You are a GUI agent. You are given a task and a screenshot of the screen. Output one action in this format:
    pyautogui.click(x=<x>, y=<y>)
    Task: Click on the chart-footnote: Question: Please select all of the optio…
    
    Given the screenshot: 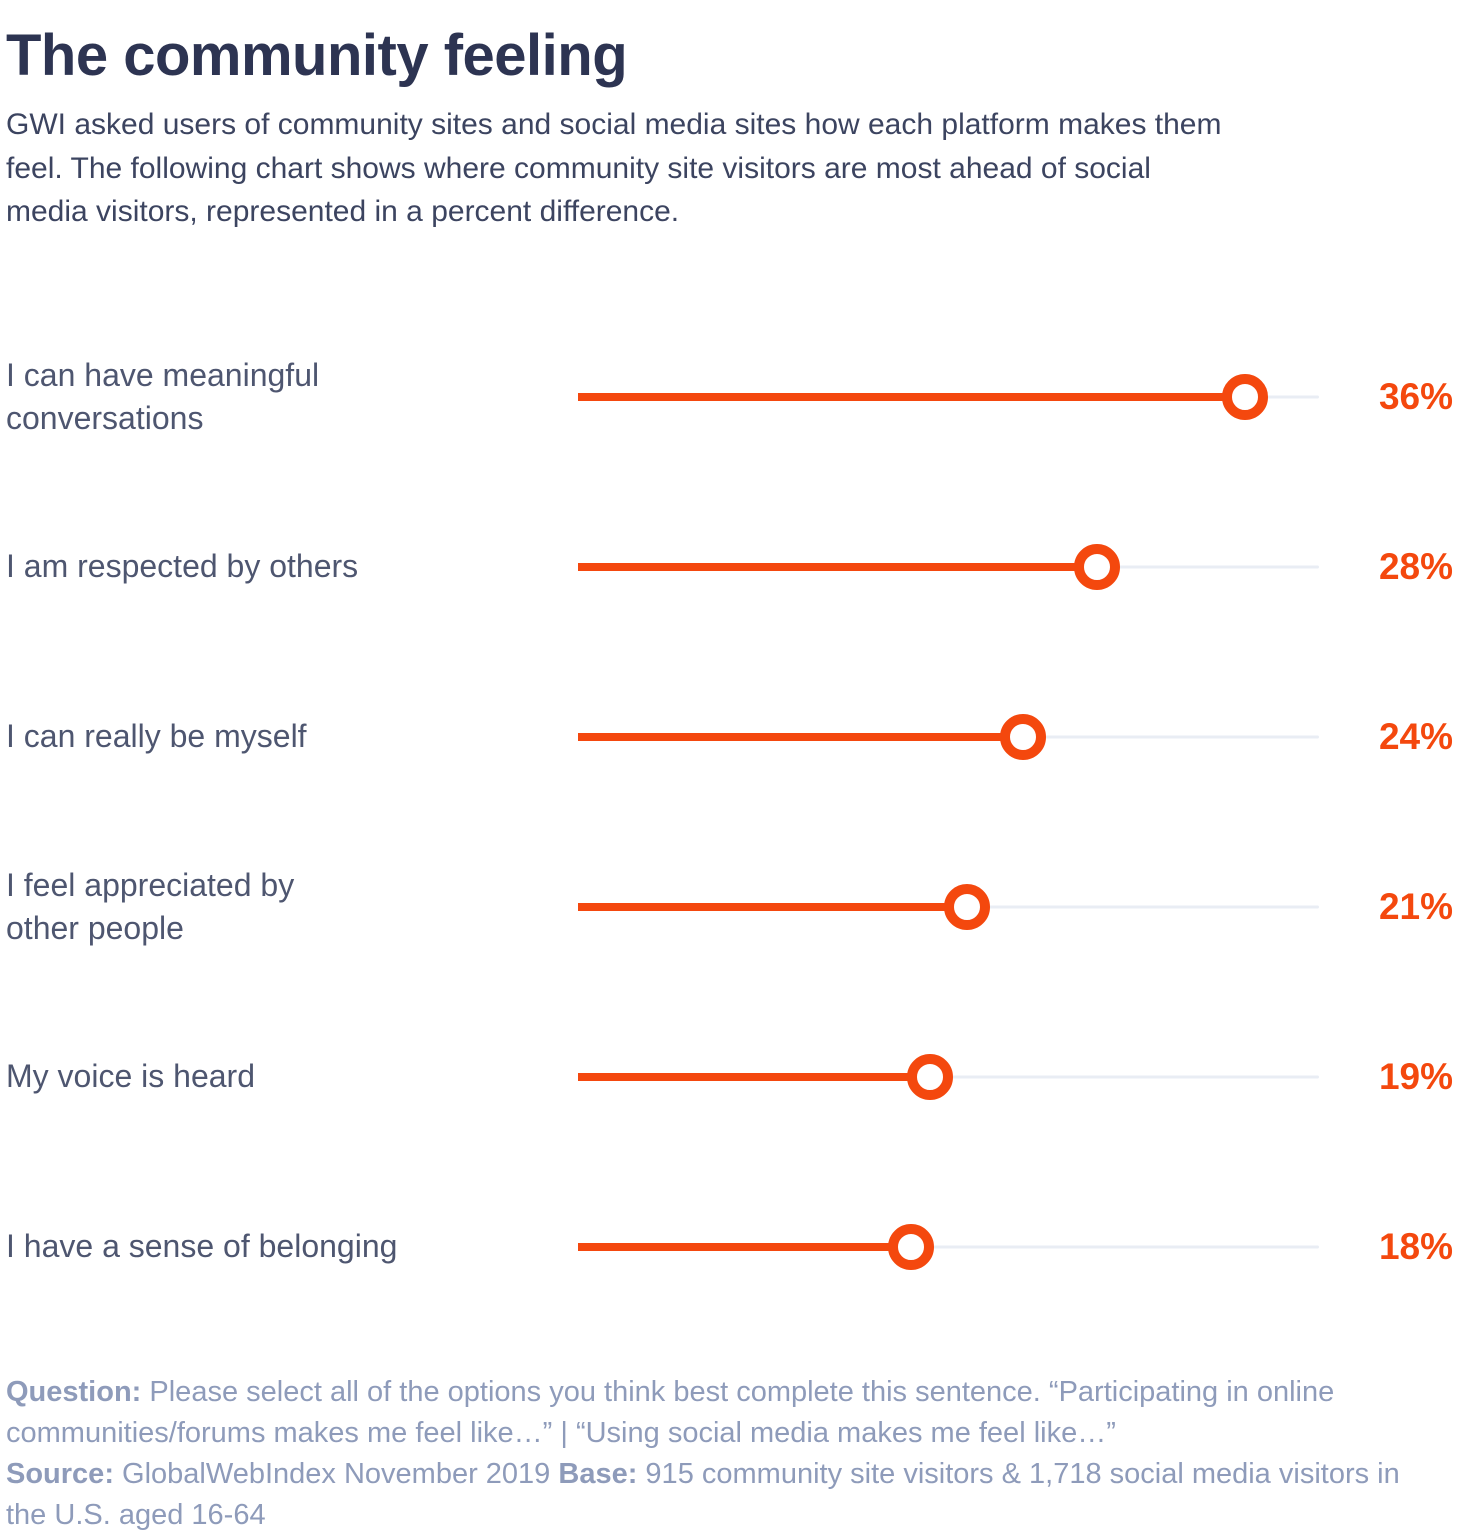 What is the action you would take?
    pyautogui.click(x=703, y=1454)
    